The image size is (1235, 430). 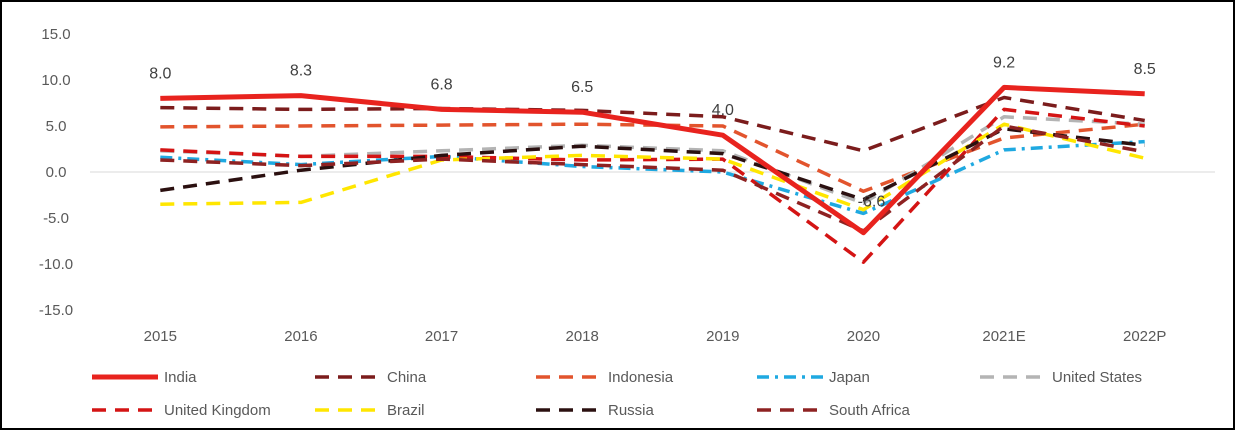 I want to click on data-label-india: -6.6, so click(x=872, y=202).